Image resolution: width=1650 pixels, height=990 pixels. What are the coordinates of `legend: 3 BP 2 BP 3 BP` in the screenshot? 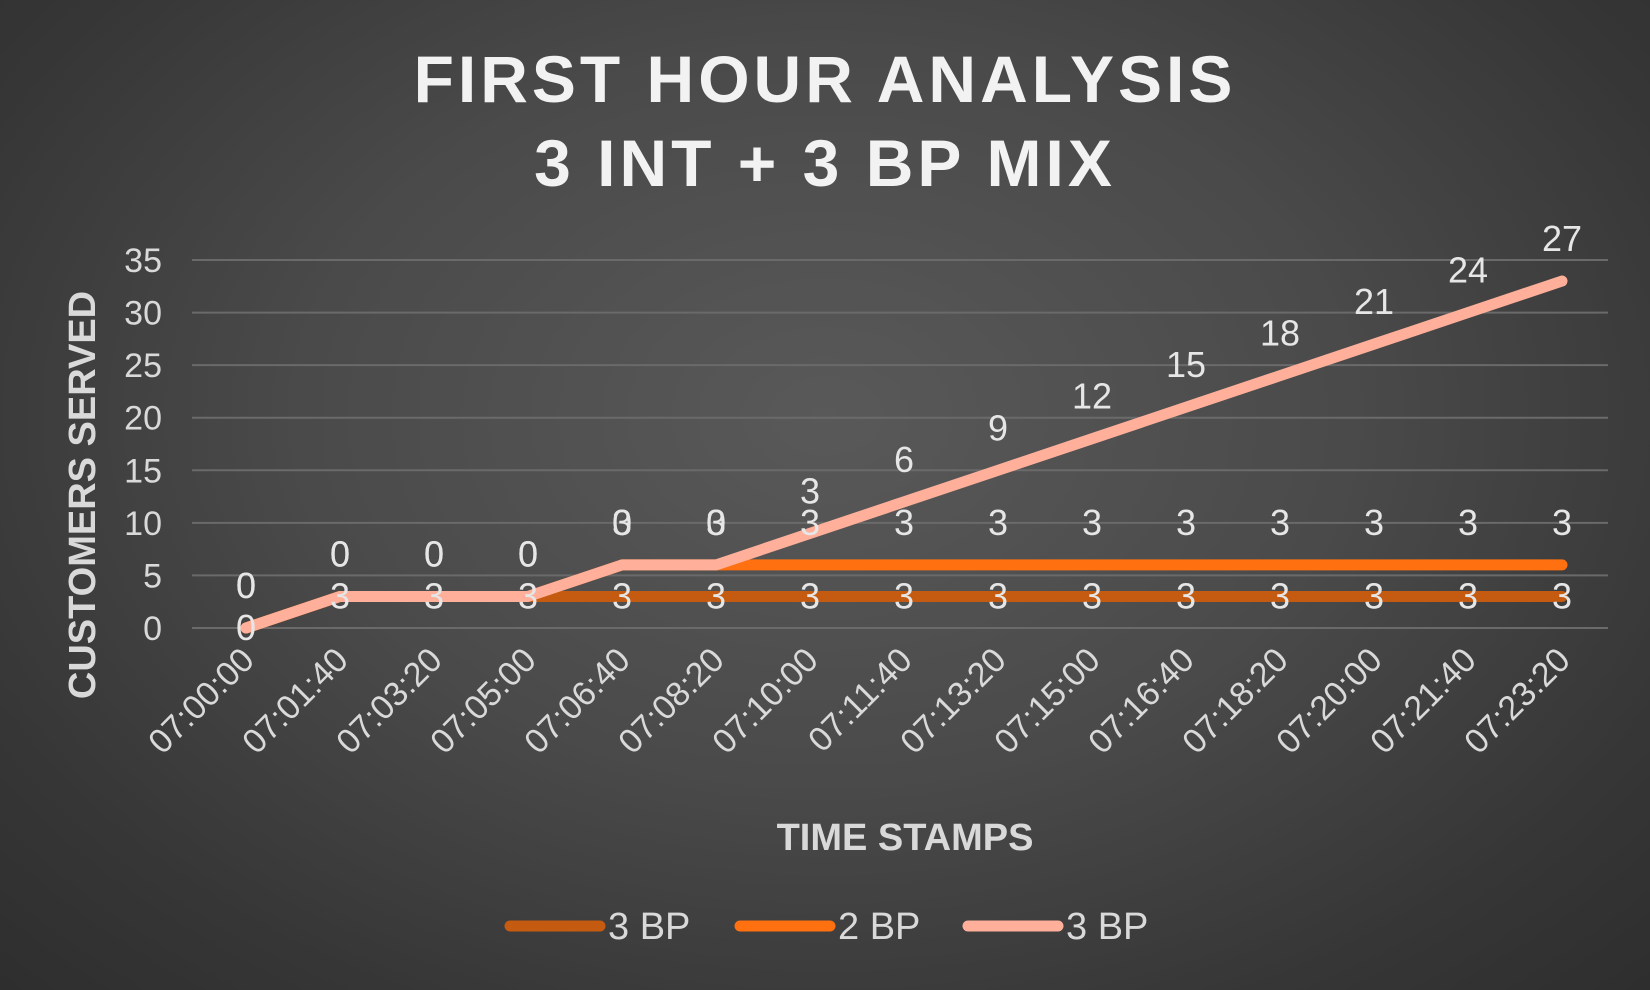 It's located at (826, 927).